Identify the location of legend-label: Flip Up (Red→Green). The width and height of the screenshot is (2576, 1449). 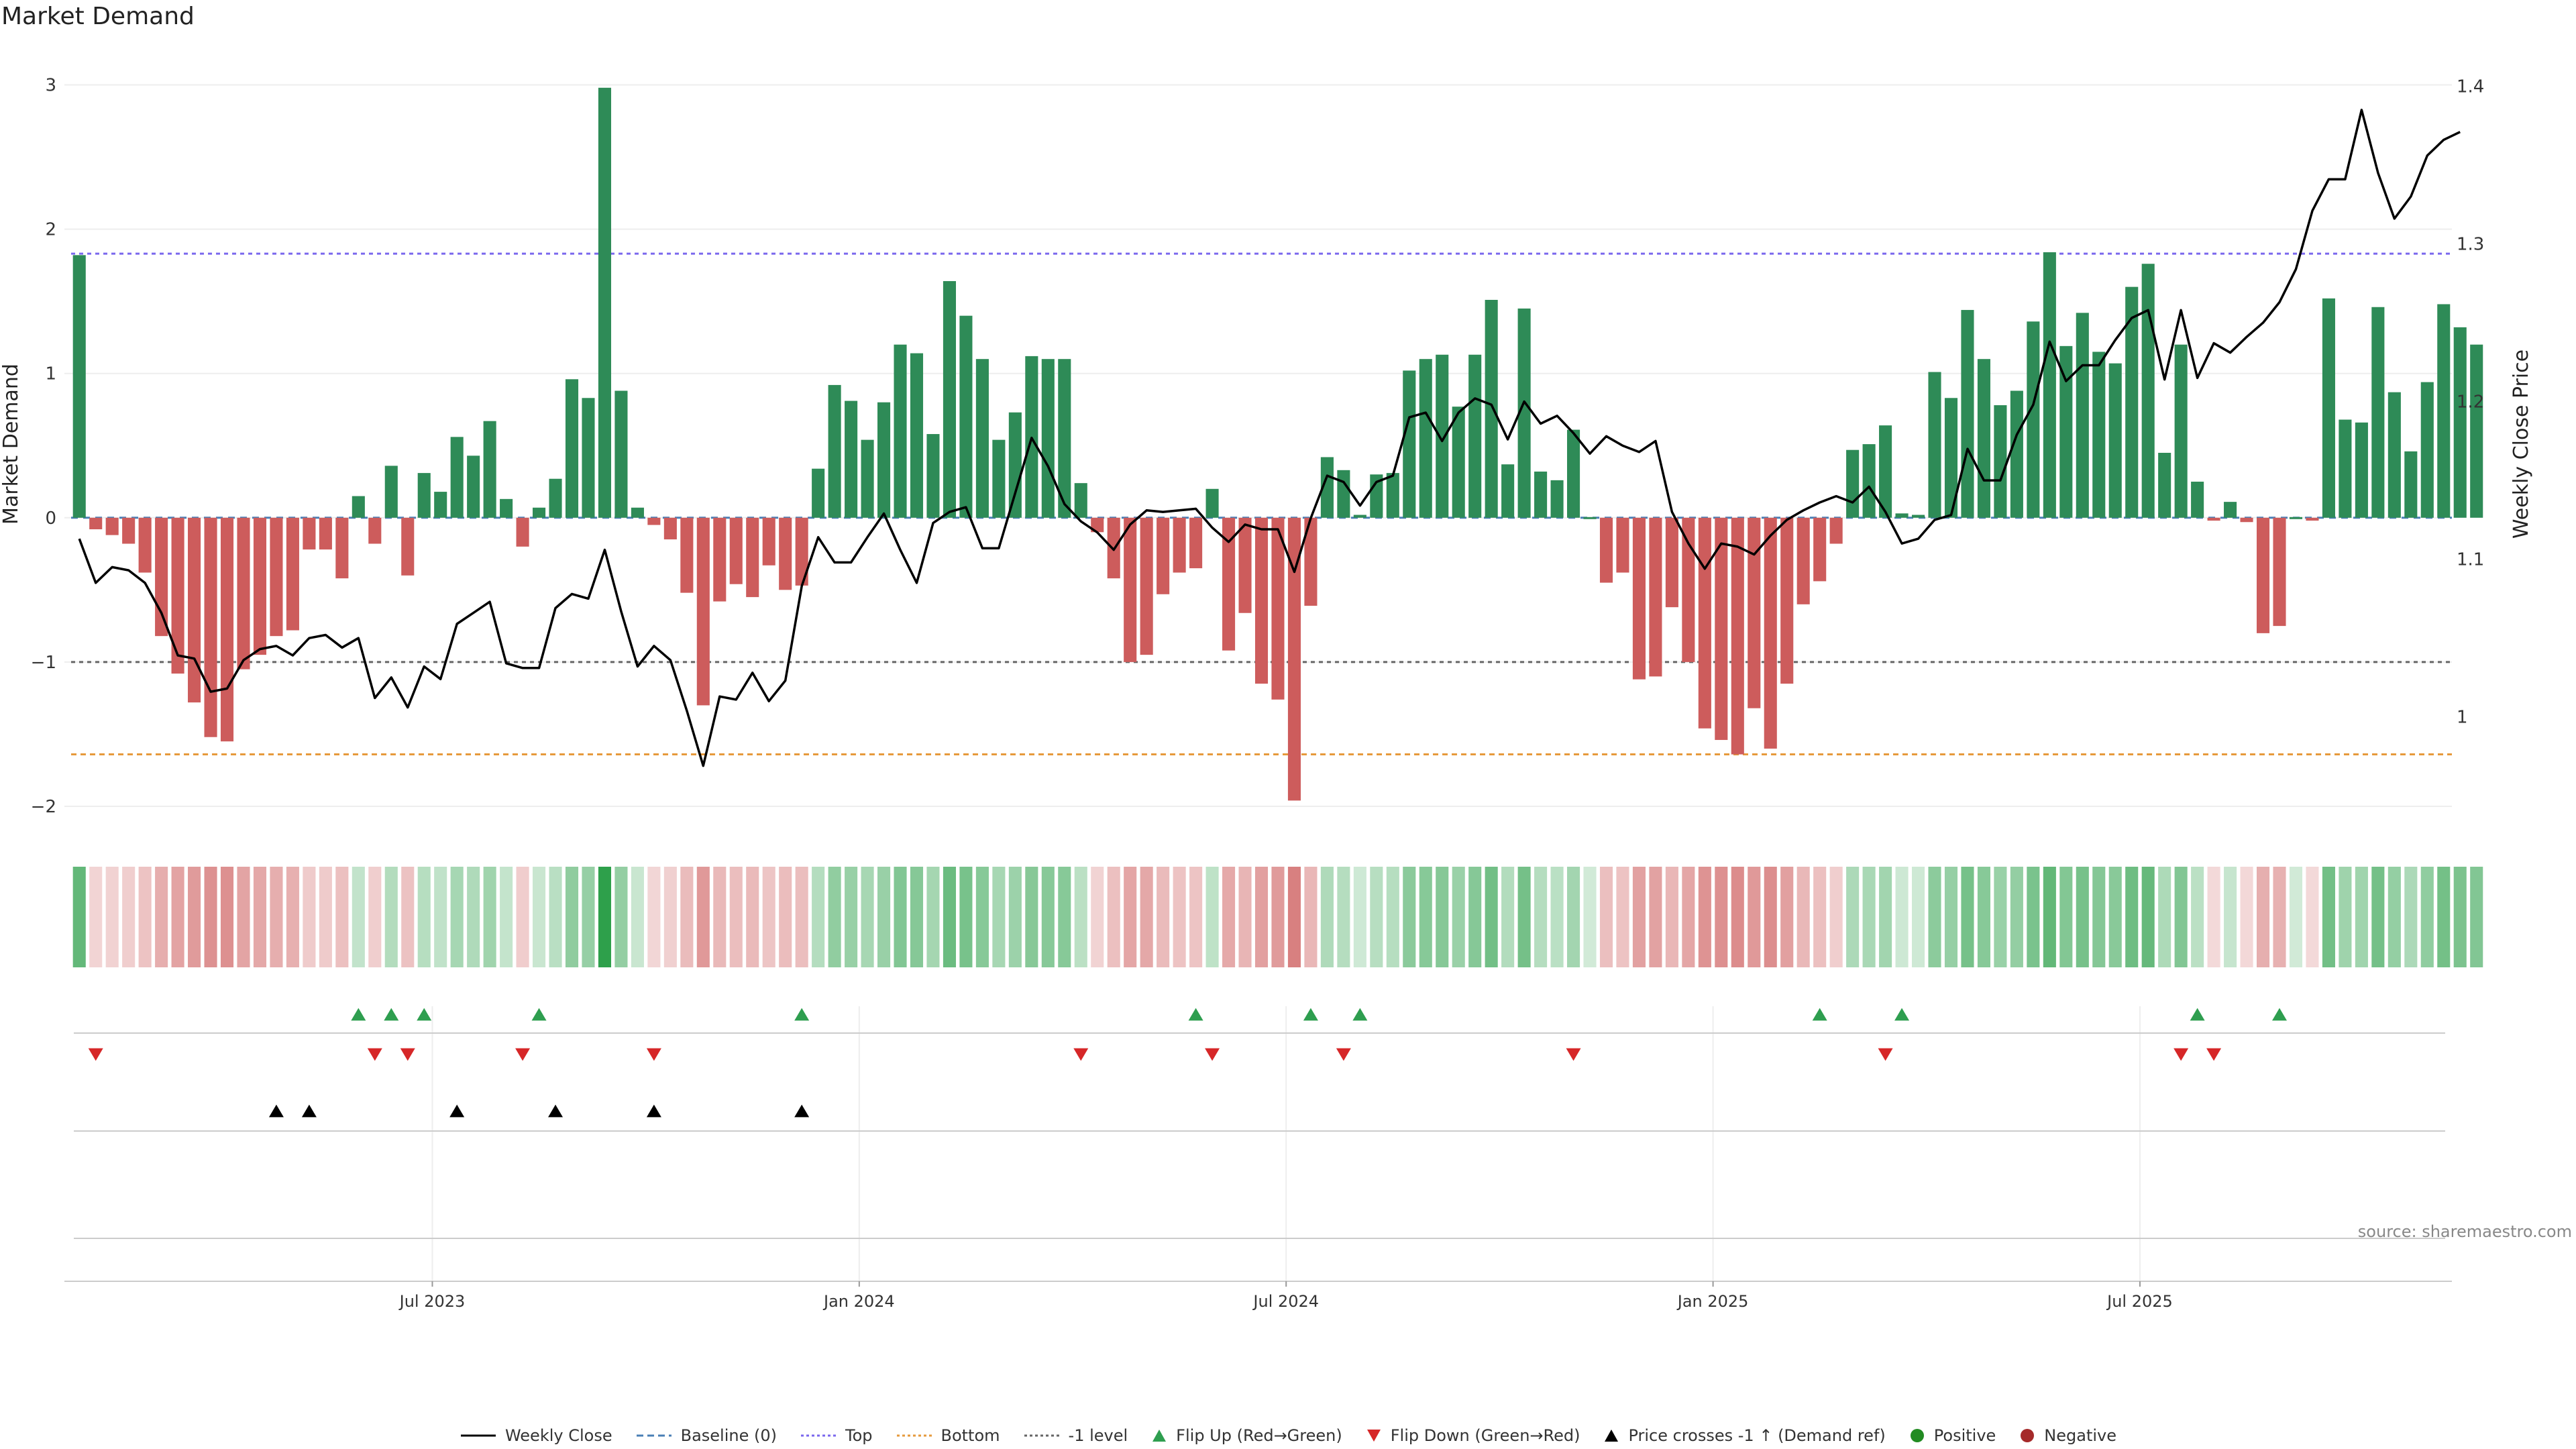
(1259, 1435).